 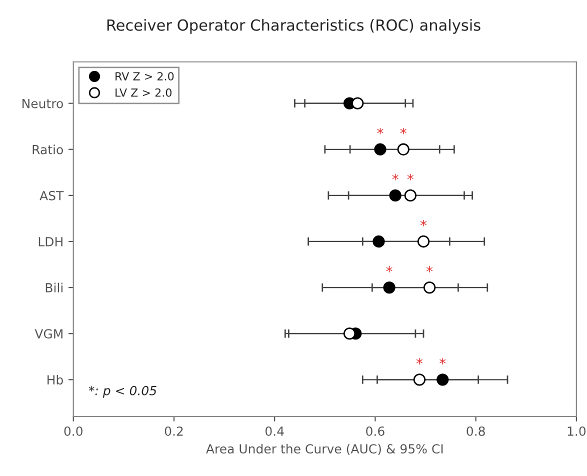 I want to click on y-tick-label: Ratio, so click(x=47, y=149).